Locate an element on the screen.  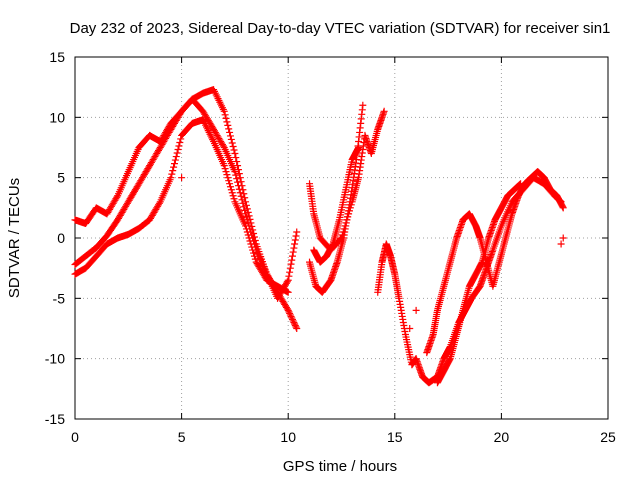
y-axis-label: SDTVAR / TECUs is located at coordinates (14, 238).